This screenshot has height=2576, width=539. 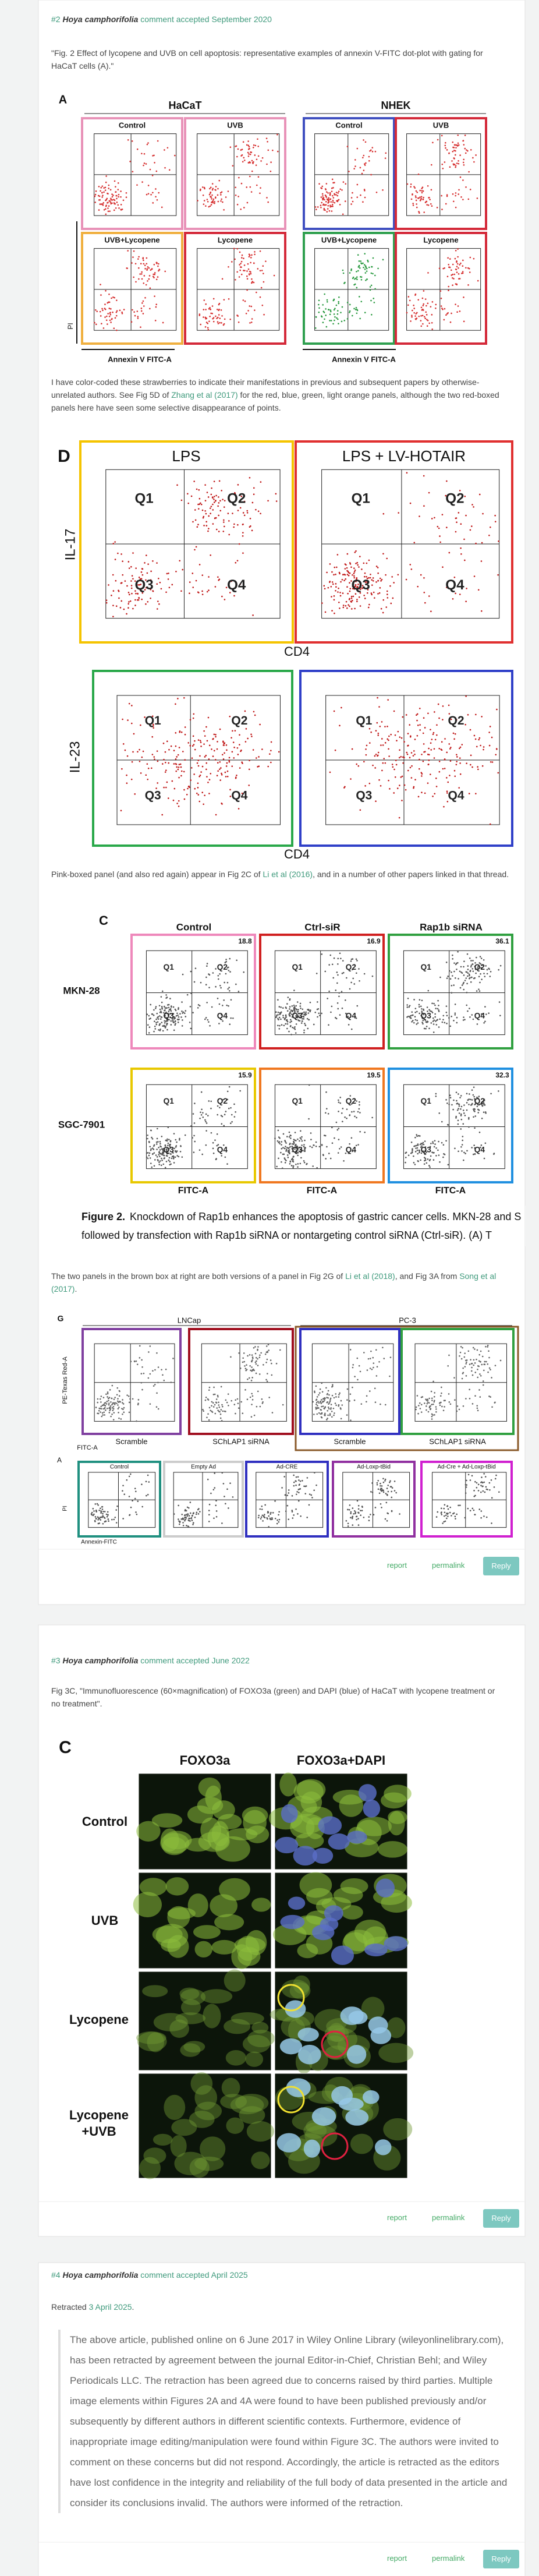 What do you see at coordinates (370, 1276) in the screenshot?
I see `link: Li et al (2018)` at bounding box center [370, 1276].